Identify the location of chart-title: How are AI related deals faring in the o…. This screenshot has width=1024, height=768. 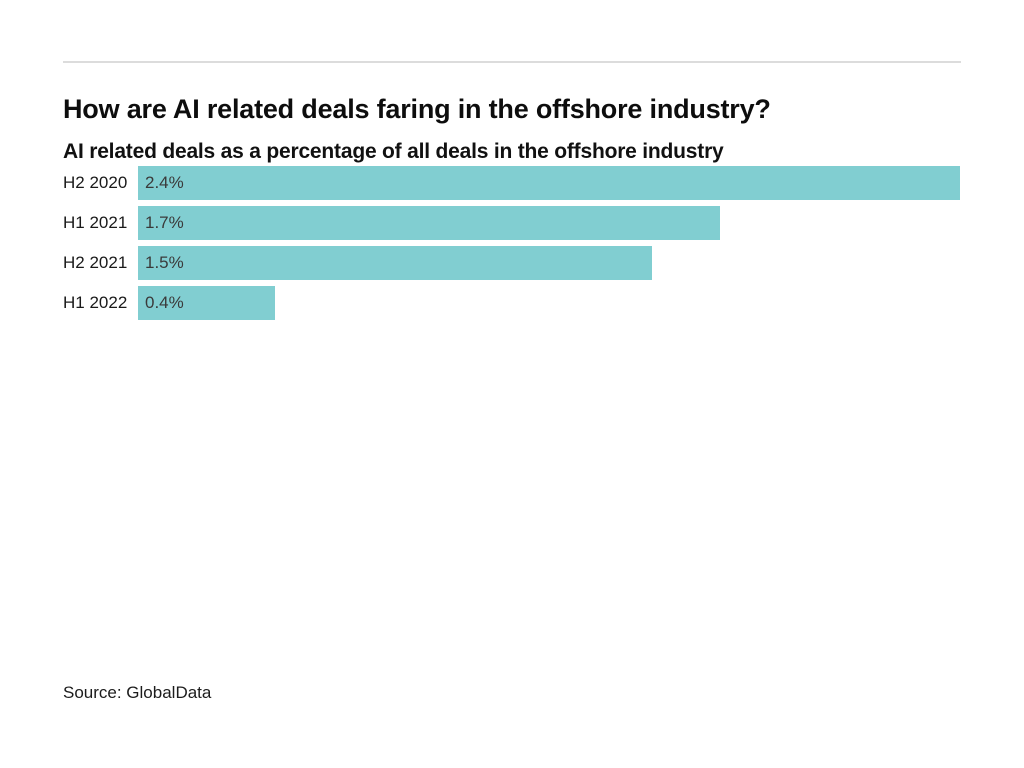
(417, 109).